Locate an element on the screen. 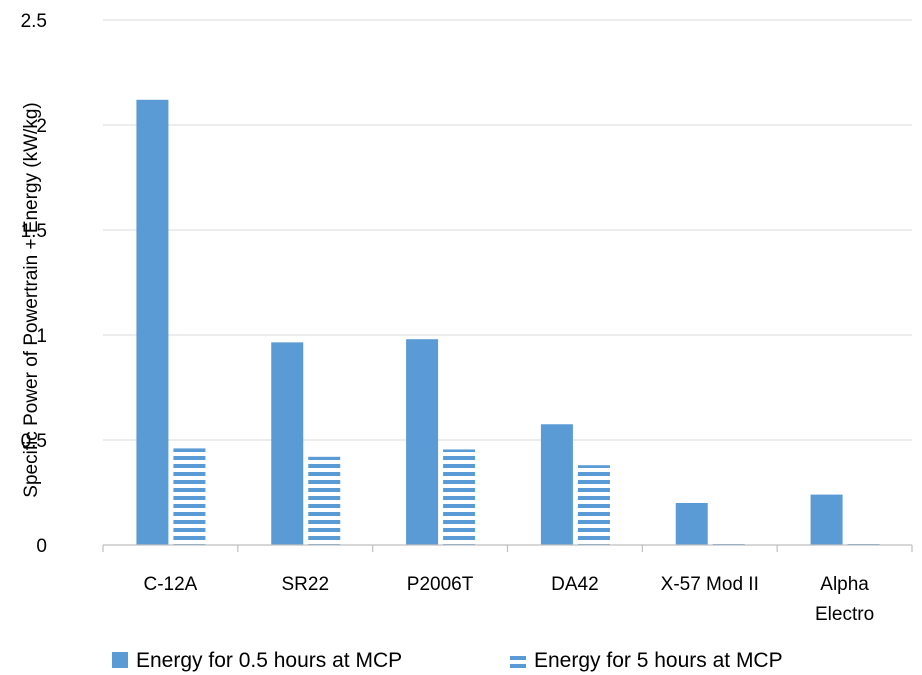 This screenshot has width=922, height=675. x-tick-label: SR22 is located at coordinates (305, 584).